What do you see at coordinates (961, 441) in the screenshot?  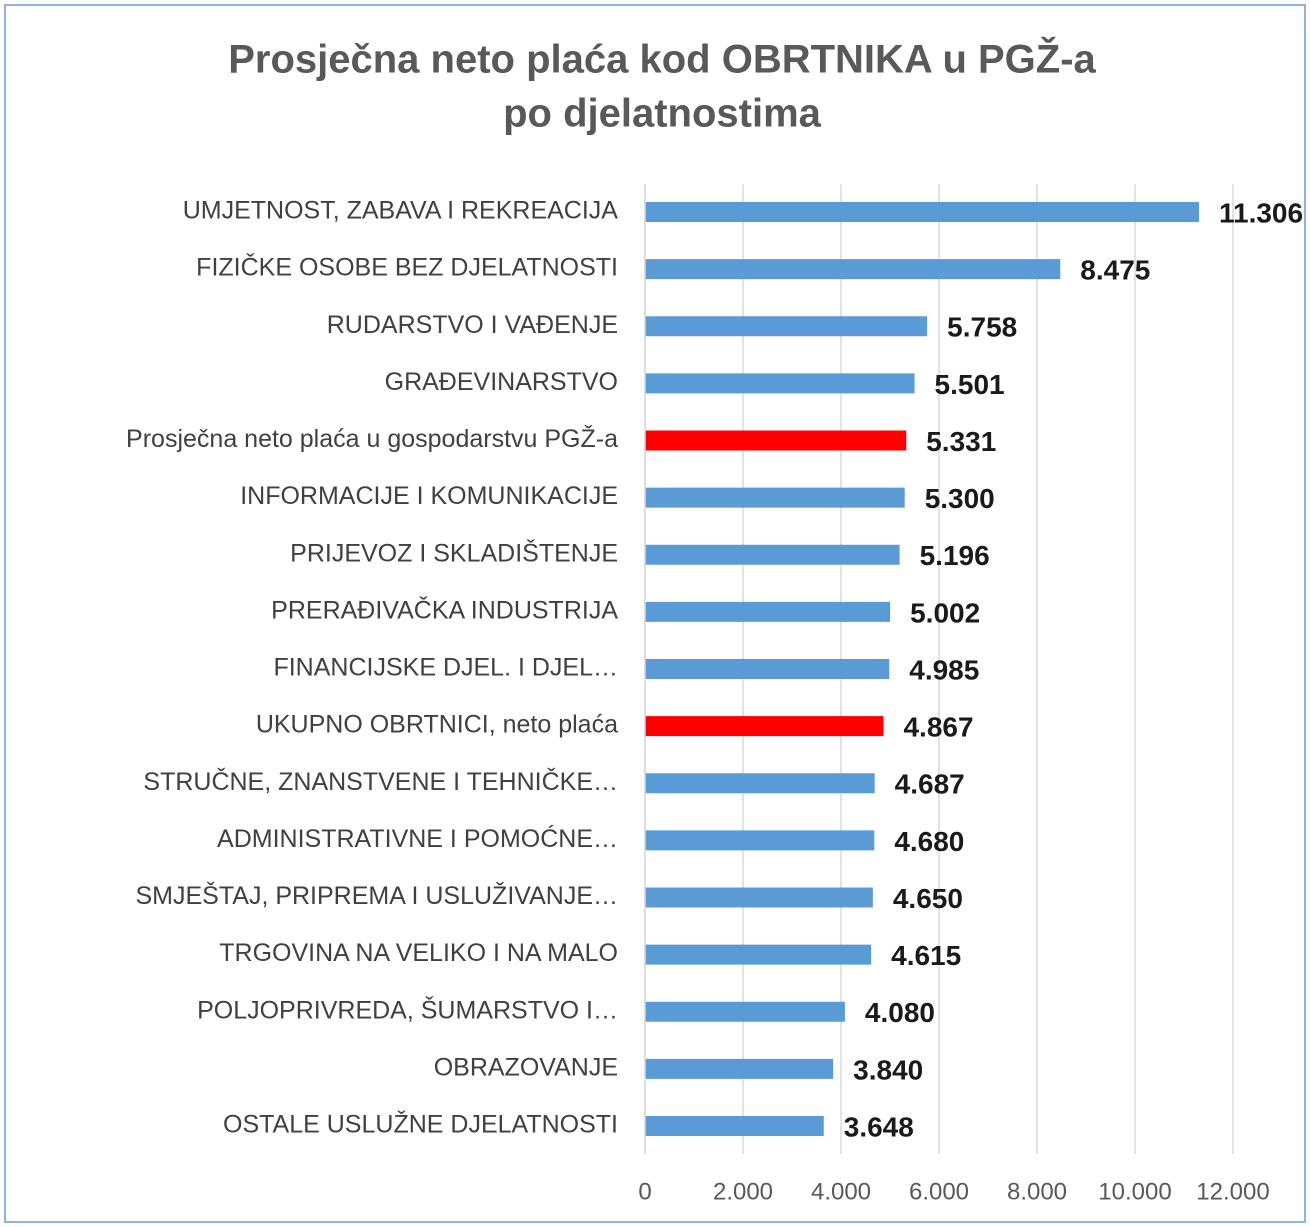 I see `value-label: 5.331` at bounding box center [961, 441].